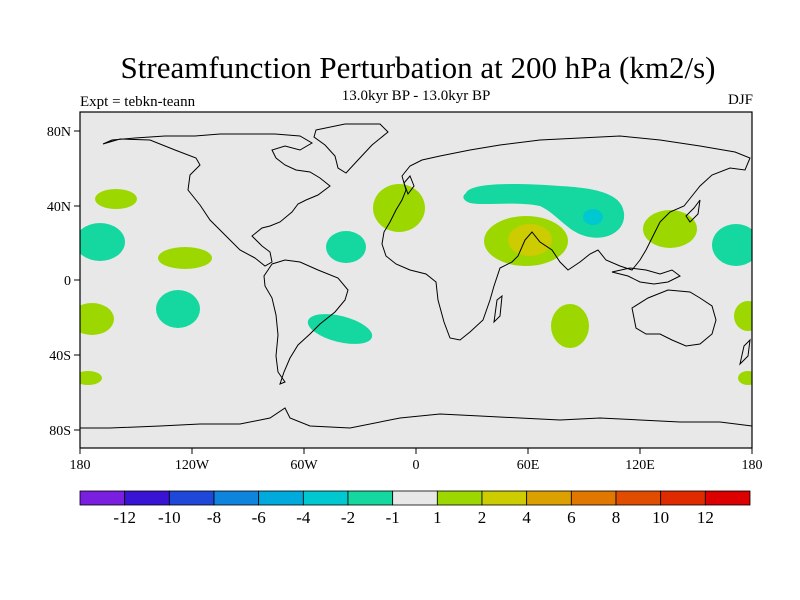 The height and width of the screenshot is (600, 800). Describe the element at coordinates (646, 276) in the screenshot. I see `coast-maritime-continent` at that location.